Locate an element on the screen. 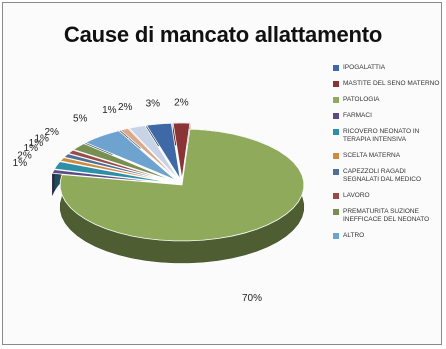  legend-item: RICOVERO NEONATO IN TERAPIA INTENSIVA is located at coordinates (387, 136).